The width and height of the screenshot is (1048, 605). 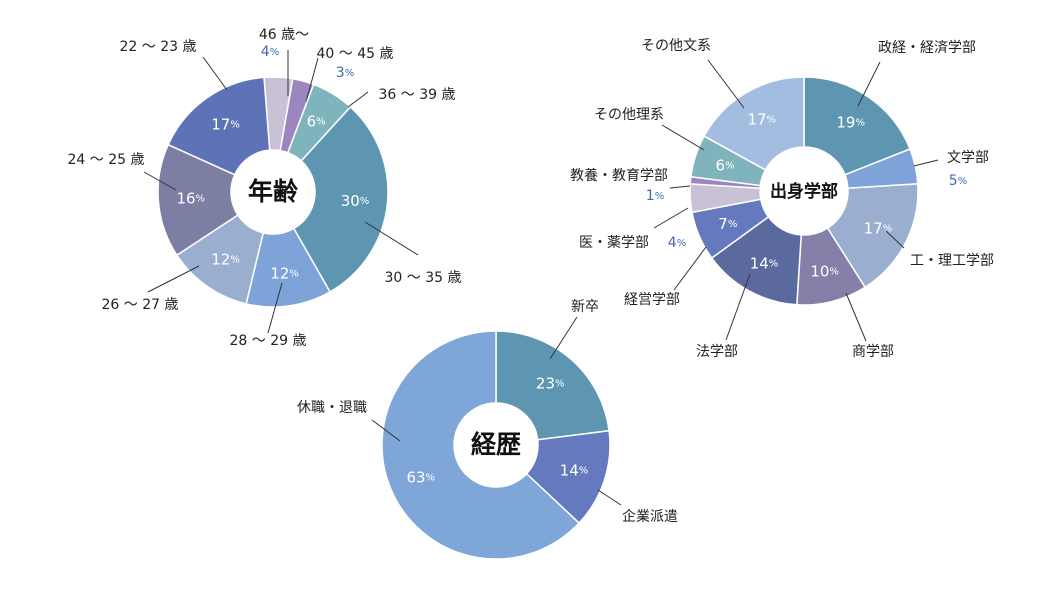 I want to click on slice-2-value-label: 63%, so click(x=420, y=477).